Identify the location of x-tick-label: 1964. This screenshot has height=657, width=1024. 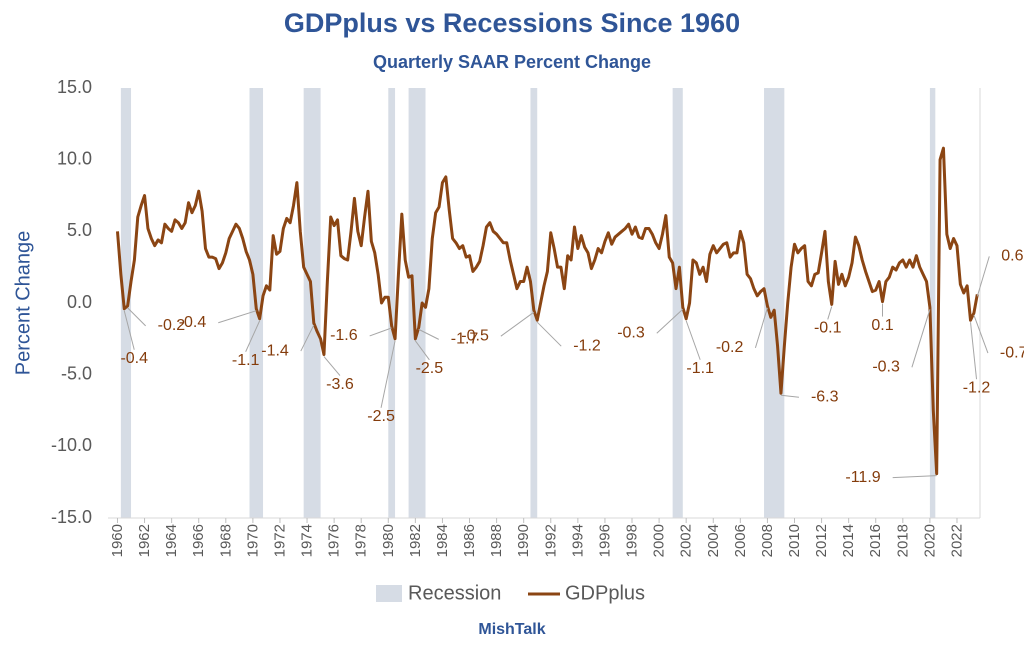
(171, 540).